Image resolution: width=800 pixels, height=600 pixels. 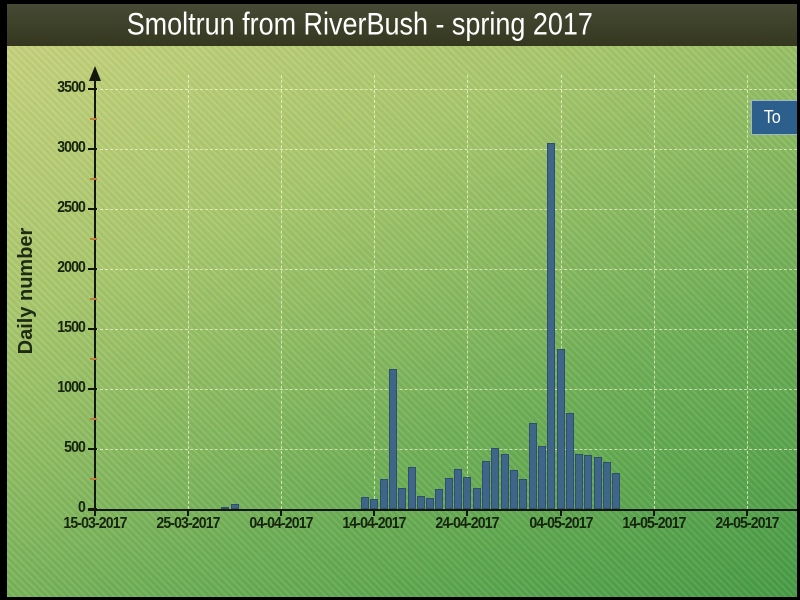 What do you see at coordinates (95, 73) in the screenshot?
I see `y-axis-arrow-icon` at bounding box center [95, 73].